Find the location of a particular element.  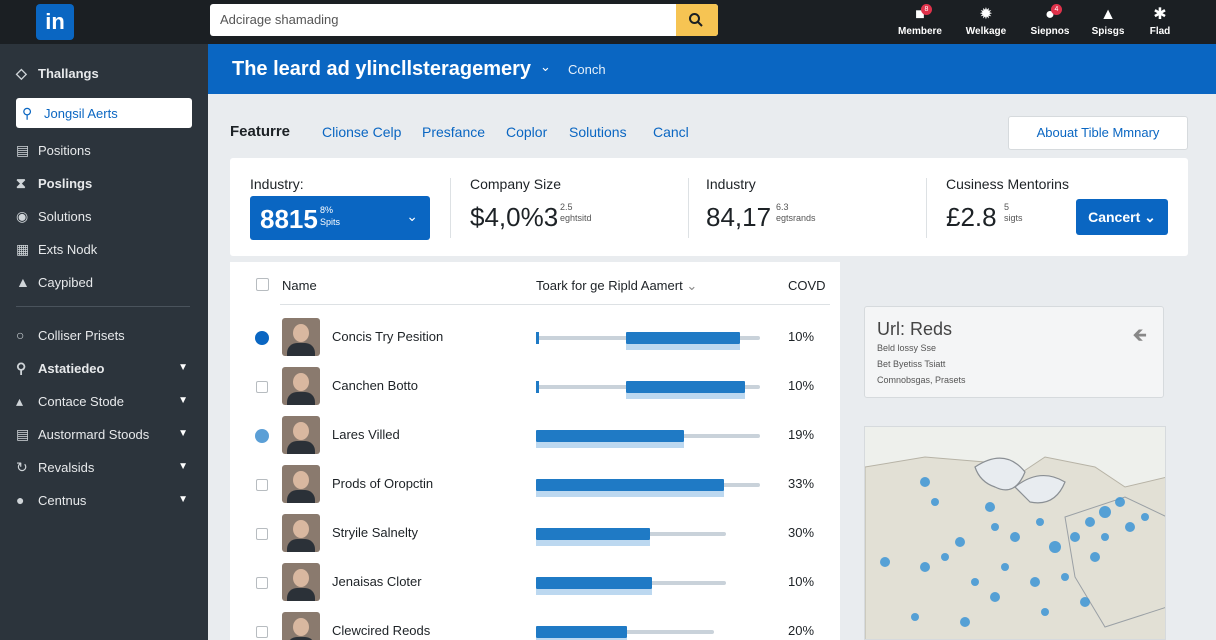

tab-clionse-celp: Clionse Celp is located at coordinates (362, 132).